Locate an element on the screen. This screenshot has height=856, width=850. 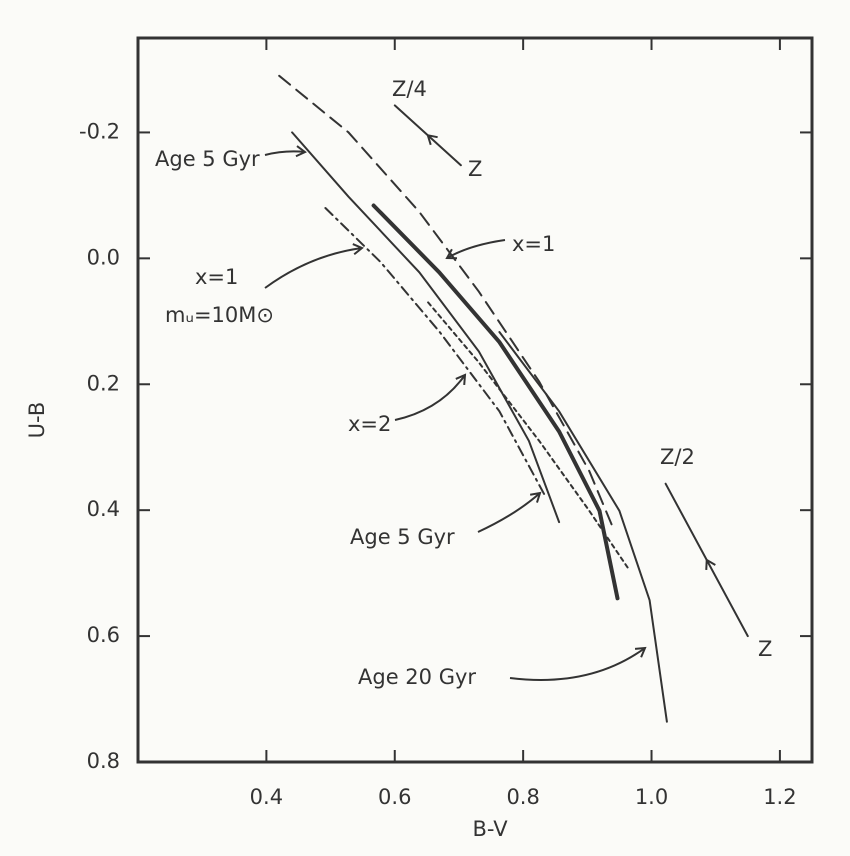
y-tick-label: 0.6 is located at coordinates (103, 635).